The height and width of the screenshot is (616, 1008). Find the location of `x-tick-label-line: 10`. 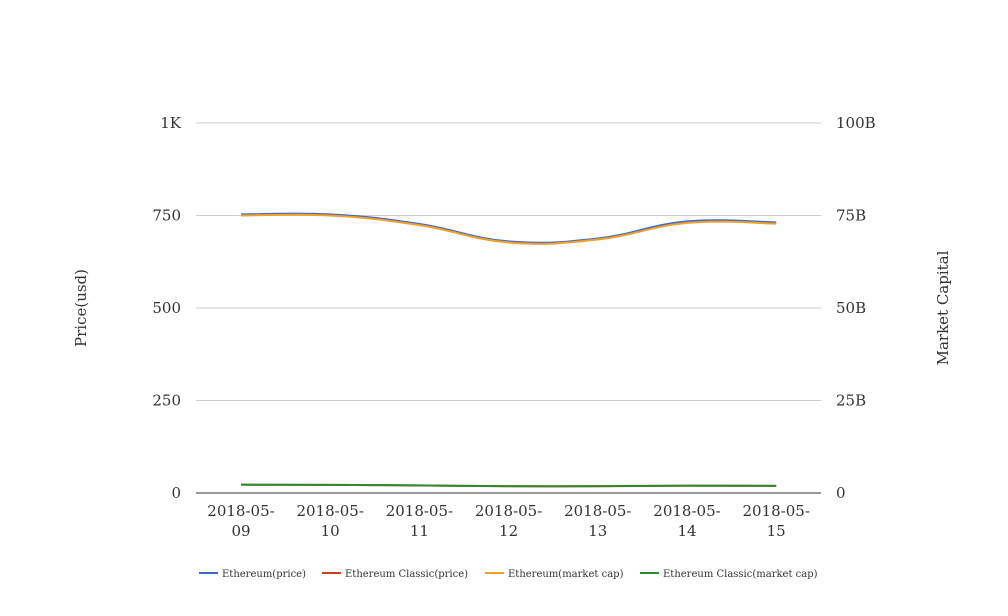

x-tick-label-line: 10 is located at coordinates (330, 531).